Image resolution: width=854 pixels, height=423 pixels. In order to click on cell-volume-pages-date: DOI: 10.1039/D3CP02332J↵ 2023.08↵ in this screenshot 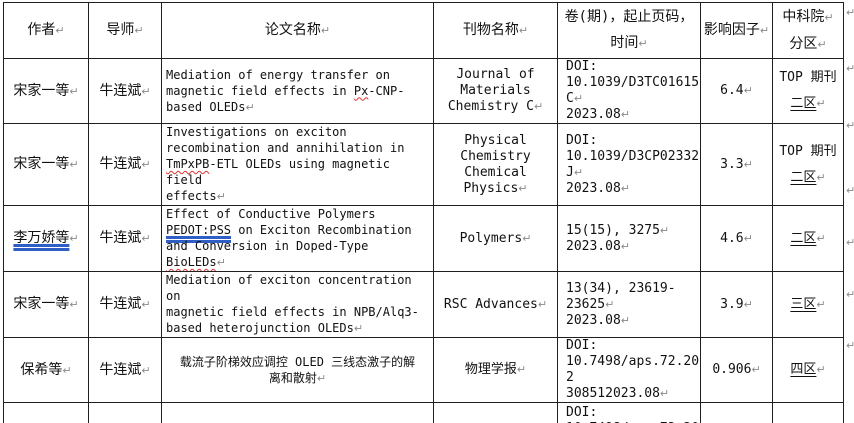, I will do `click(629, 164)`.